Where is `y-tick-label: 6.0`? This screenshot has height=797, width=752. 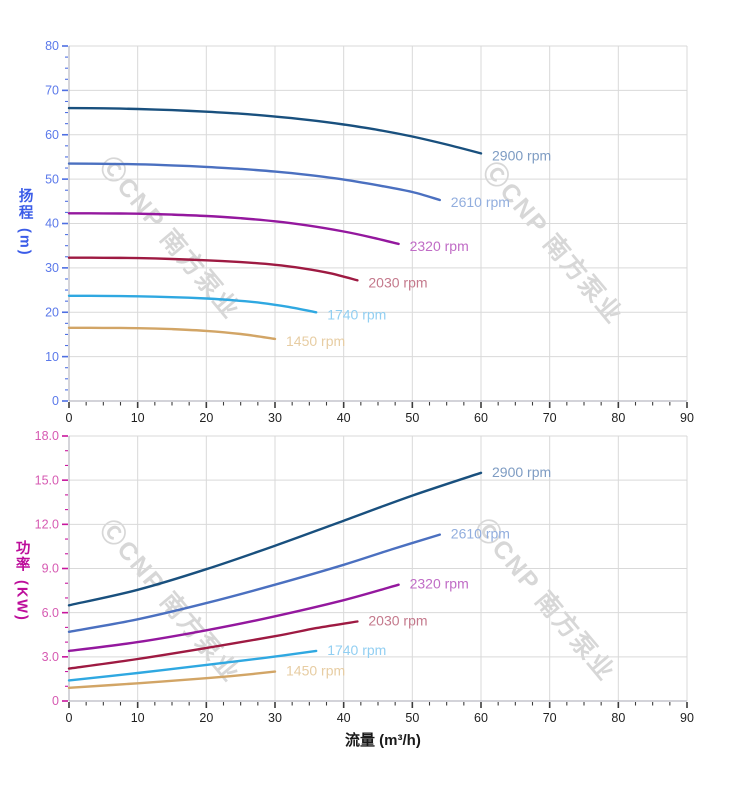
y-tick-label: 6.0 is located at coordinates (50, 613).